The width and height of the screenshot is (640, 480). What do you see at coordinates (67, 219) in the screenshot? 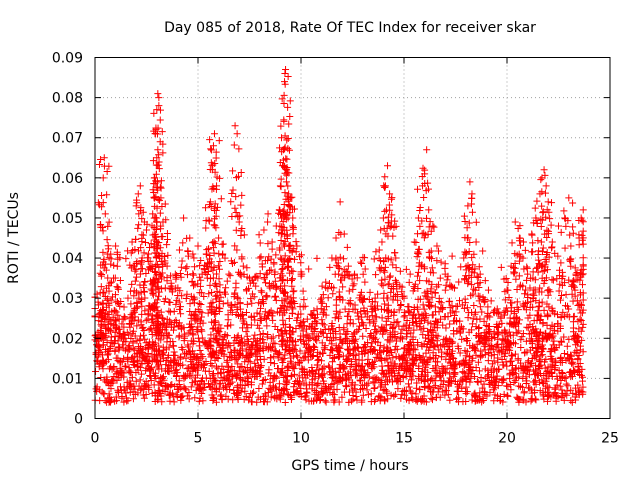
I see `y-tick-label: 0.05` at bounding box center [67, 219].